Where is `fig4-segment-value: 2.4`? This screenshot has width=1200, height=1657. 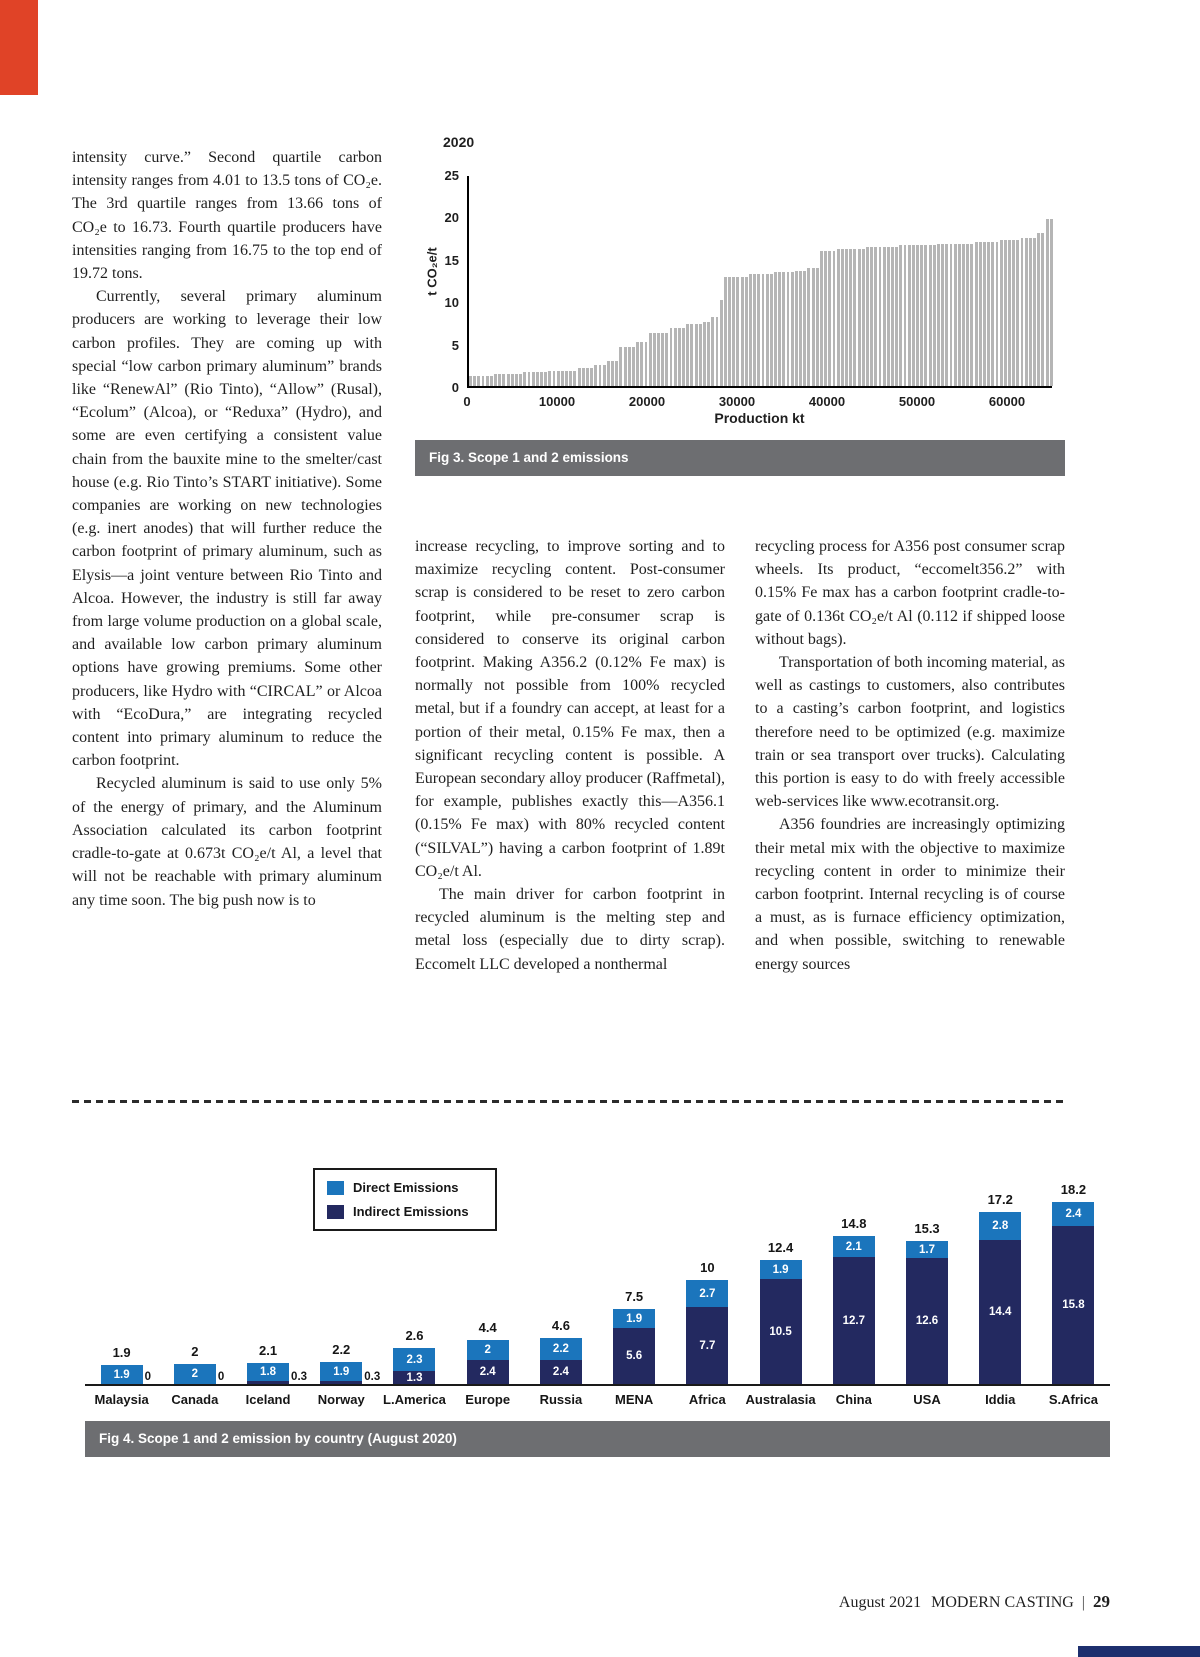
fig4-segment-value: 2.4 is located at coordinates (1073, 1214).